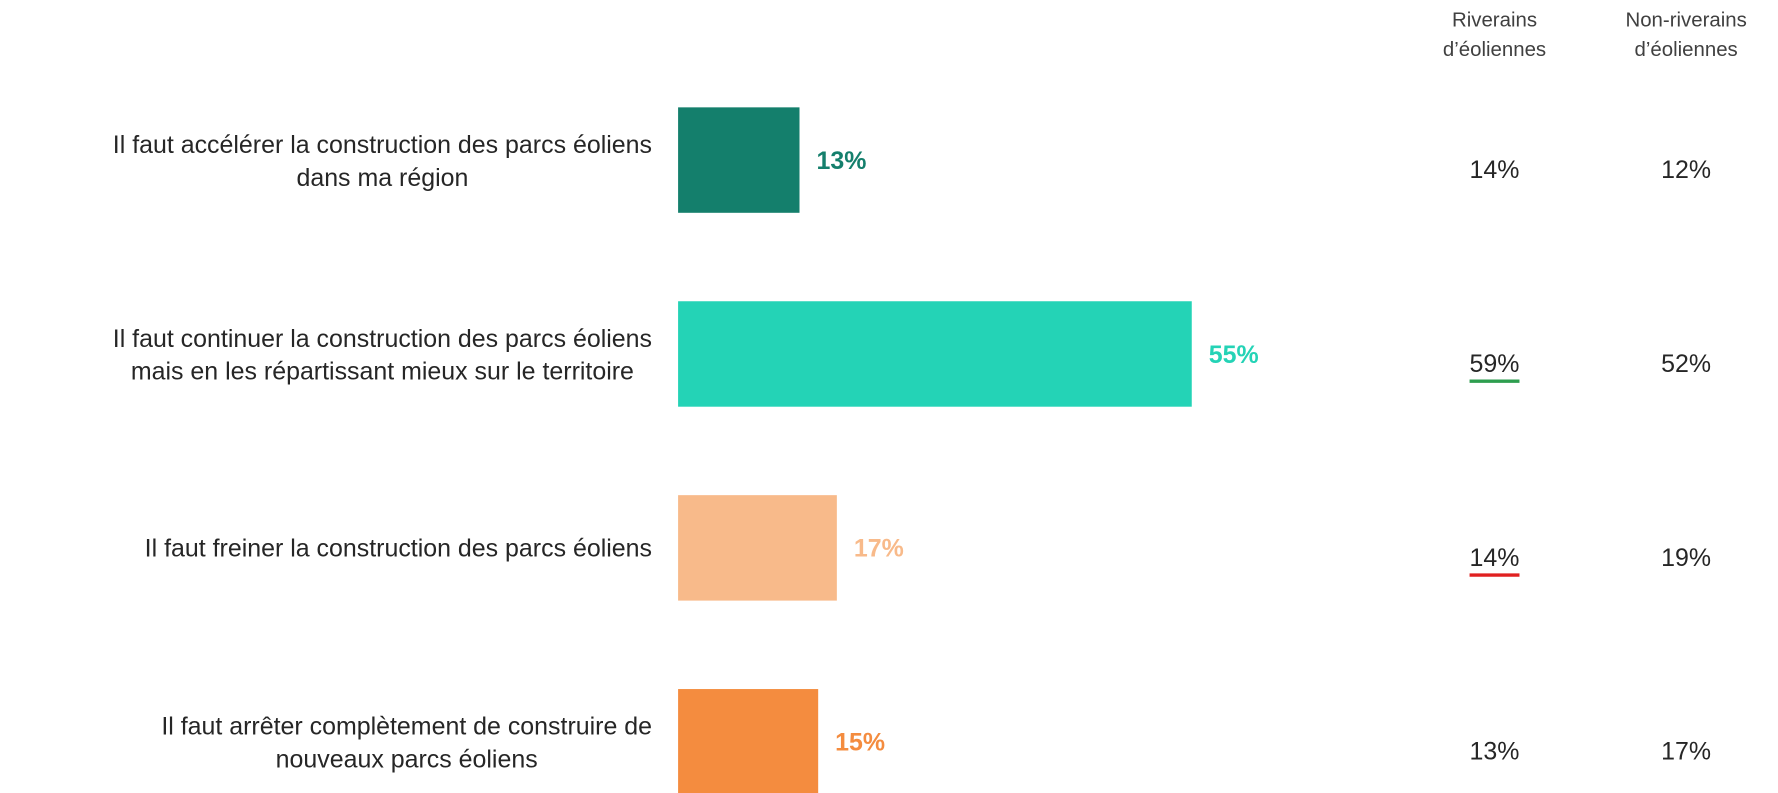  Describe the element at coordinates (1495, 752) in the screenshot. I see `table-value: 13%` at that location.